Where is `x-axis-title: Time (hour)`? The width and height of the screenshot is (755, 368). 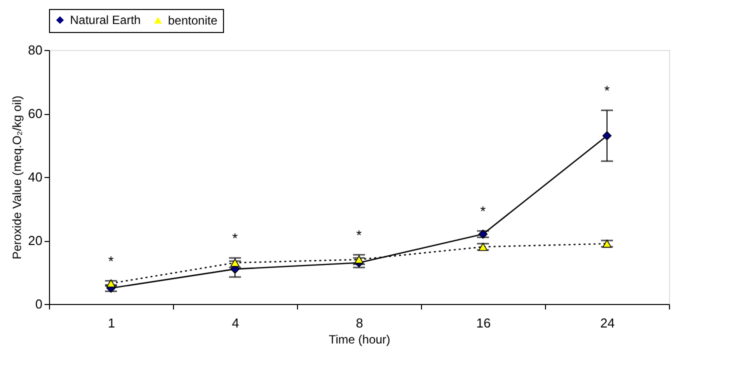
x-axis-title: Time (hour) is located at coordinates (359, 339).